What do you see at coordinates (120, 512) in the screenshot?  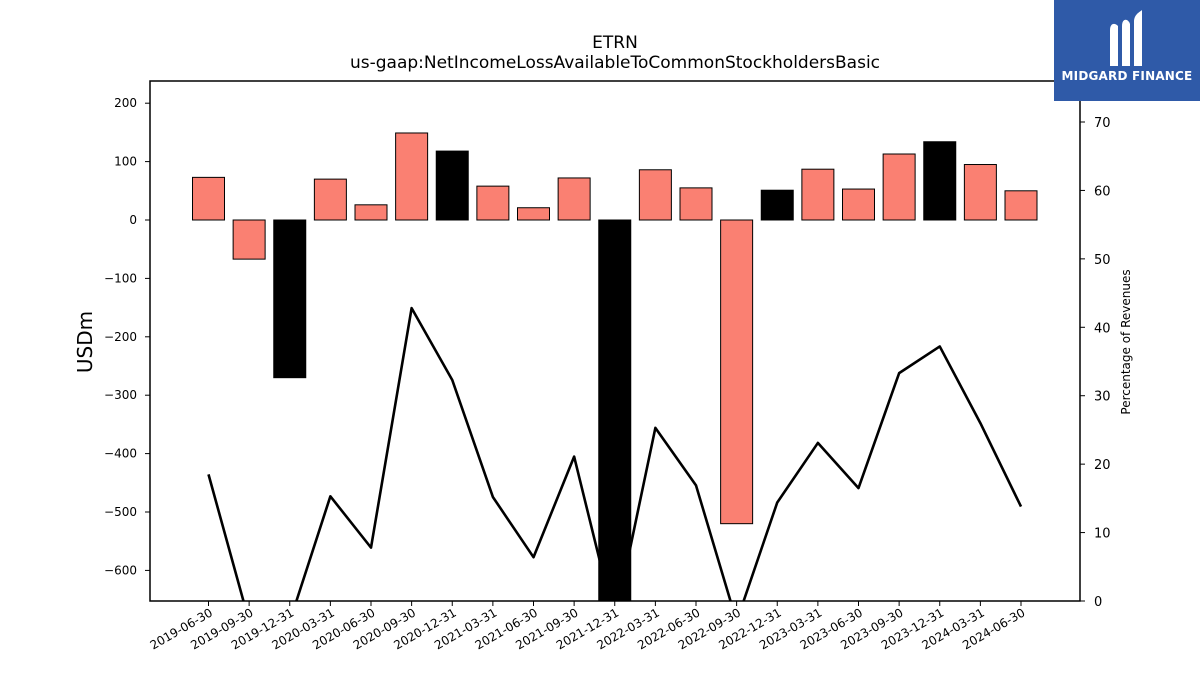 I see `y-tick-label: −500` at bounding box center [120, 512].